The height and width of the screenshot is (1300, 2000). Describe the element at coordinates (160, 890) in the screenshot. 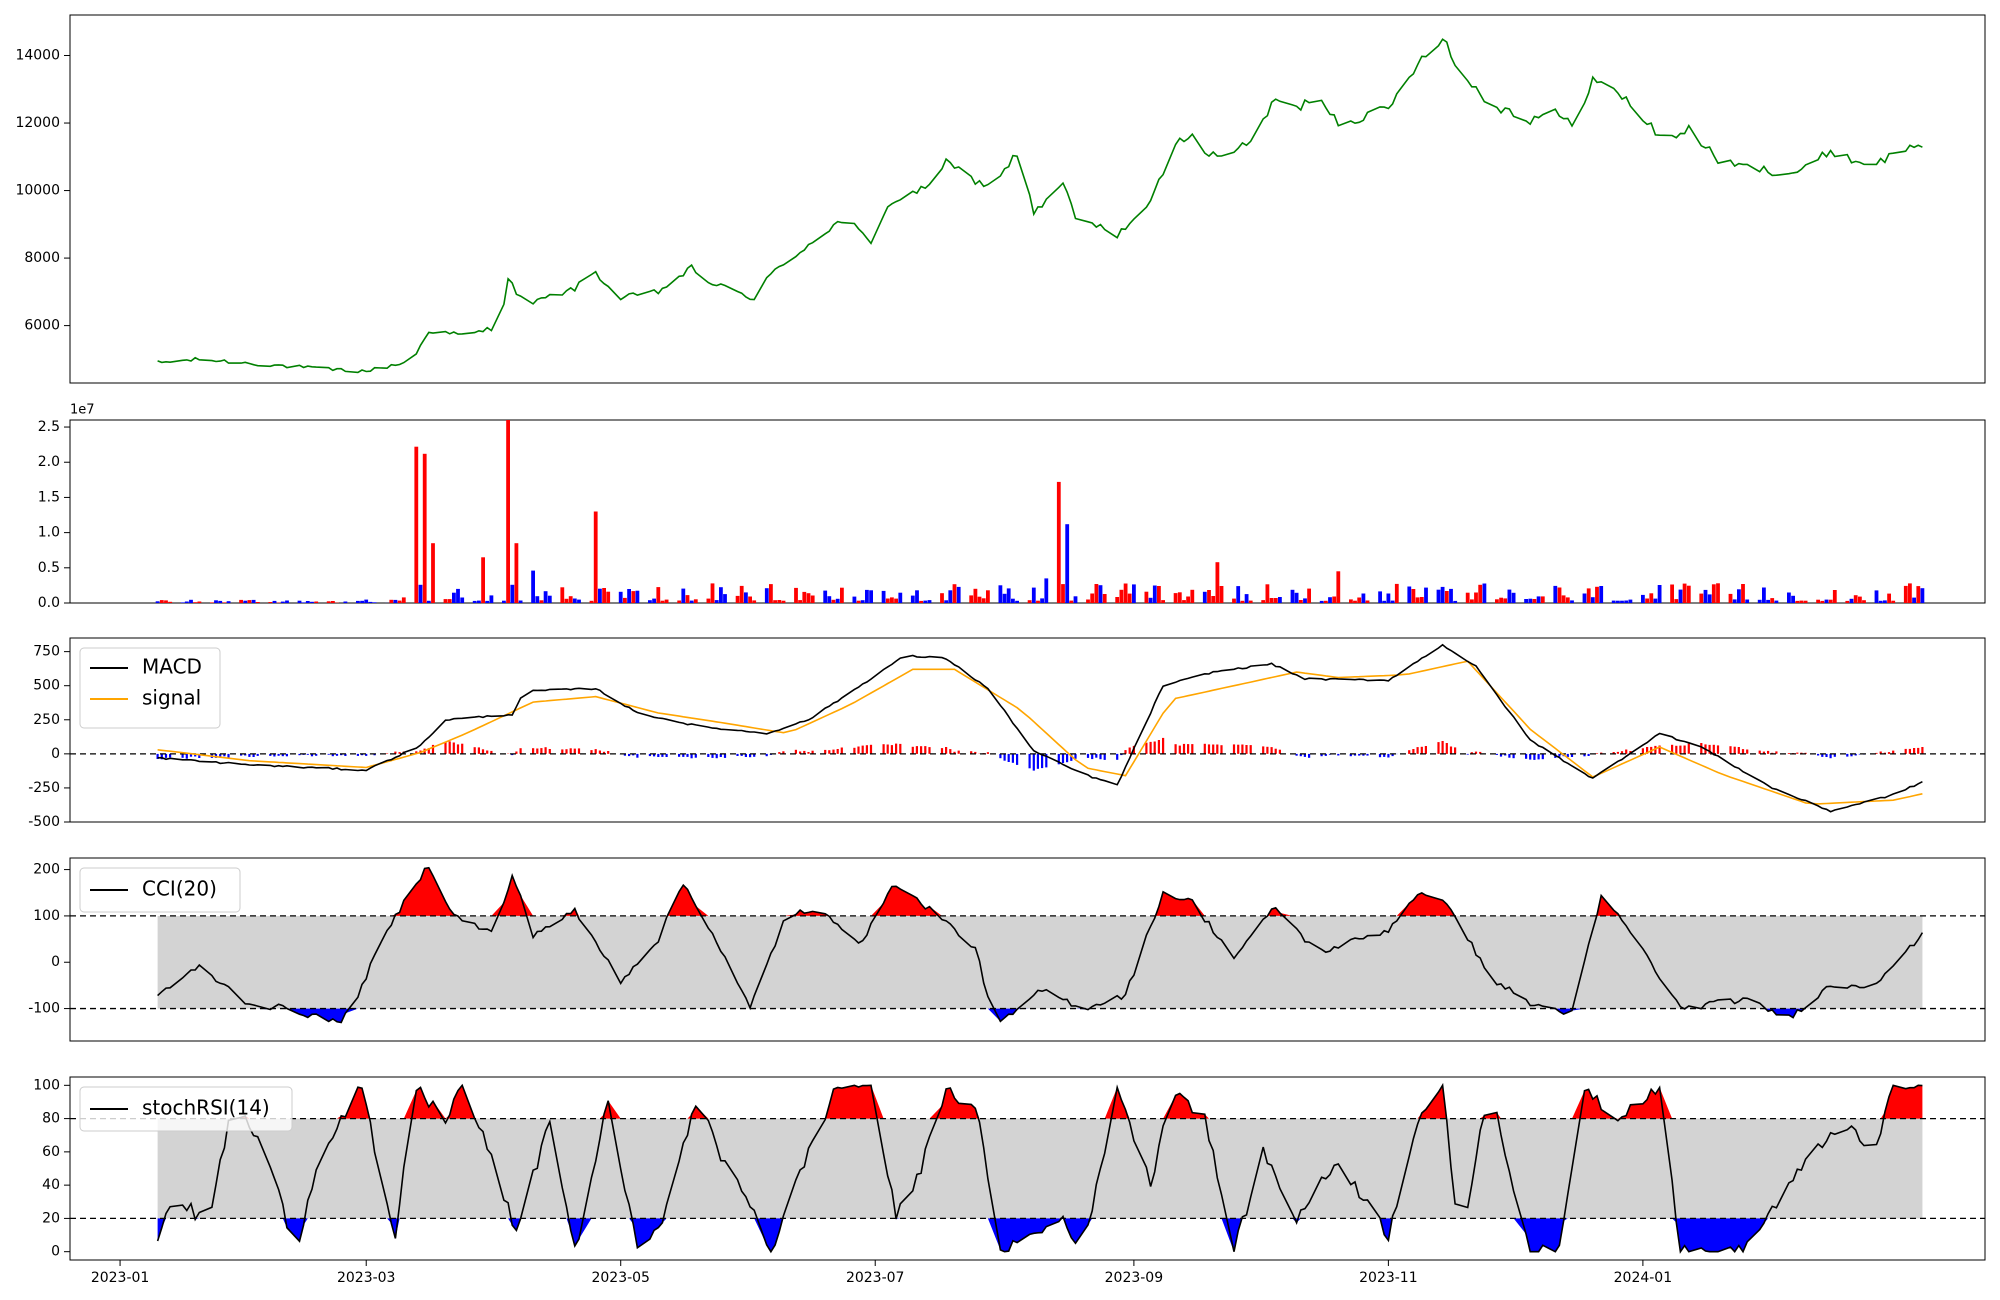

I see `cci-legend-box` at that location.